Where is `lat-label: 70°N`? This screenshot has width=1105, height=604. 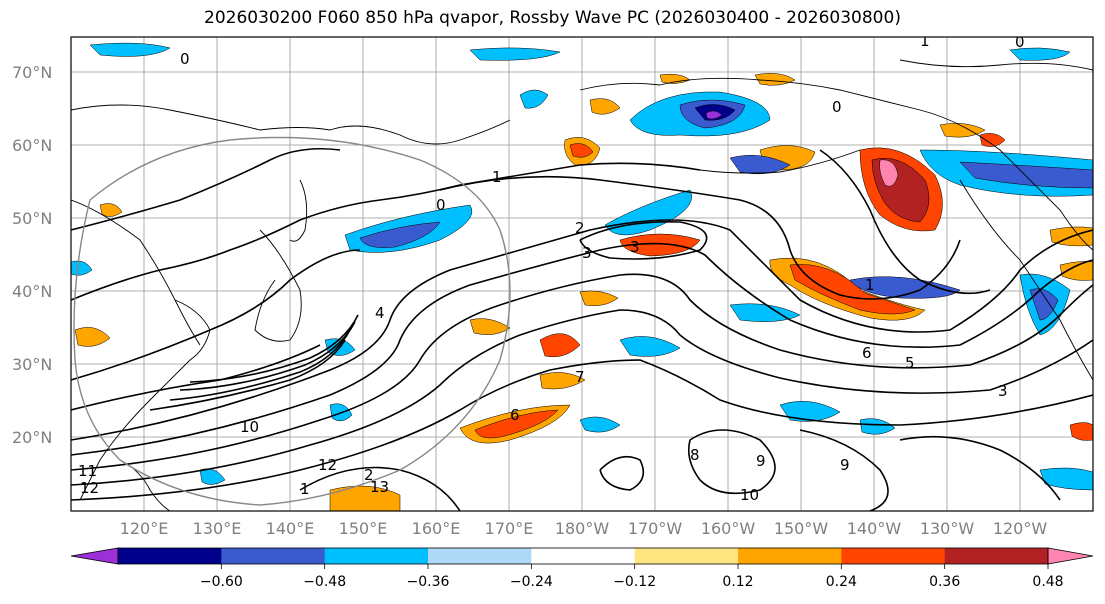 lat-label: 70°N is located at coordinates (32, 72).